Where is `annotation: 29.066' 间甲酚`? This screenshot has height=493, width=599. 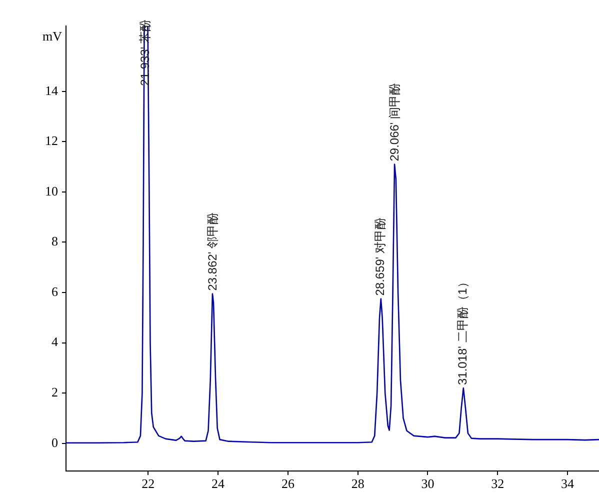 annotation: 29.066' 间甲酚 is located at coordinates (394, 122).